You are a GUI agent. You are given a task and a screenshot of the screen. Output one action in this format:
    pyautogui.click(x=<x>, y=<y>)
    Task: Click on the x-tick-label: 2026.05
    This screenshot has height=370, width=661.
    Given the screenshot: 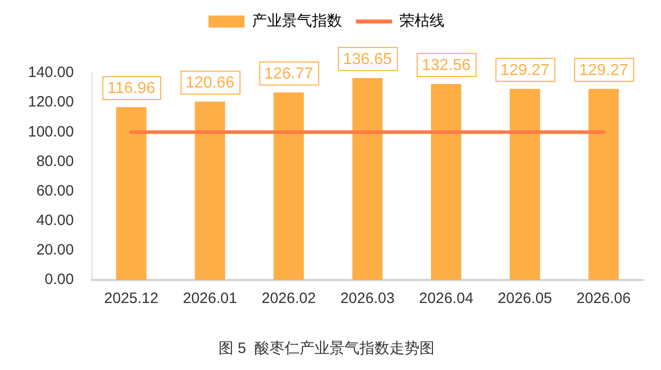 What is the action you would take?
    pyautogui.click(x=525, y=299)
    